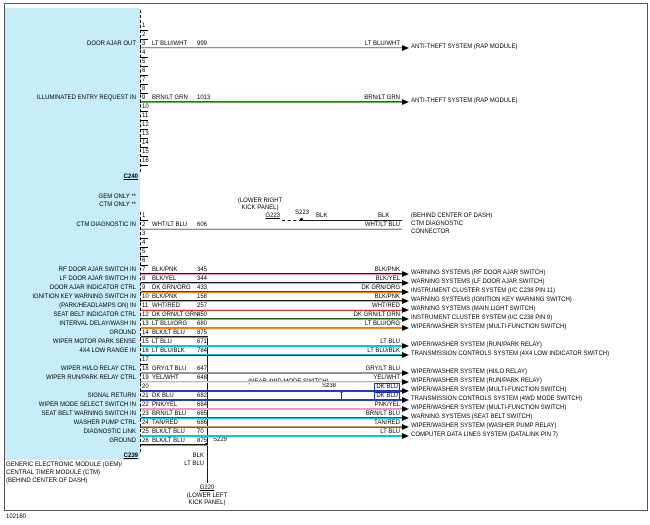  What do you see at coordinates (352, 220) in the screenshot?
I see `ground-branch-wire` at bounding box center [352, 220].